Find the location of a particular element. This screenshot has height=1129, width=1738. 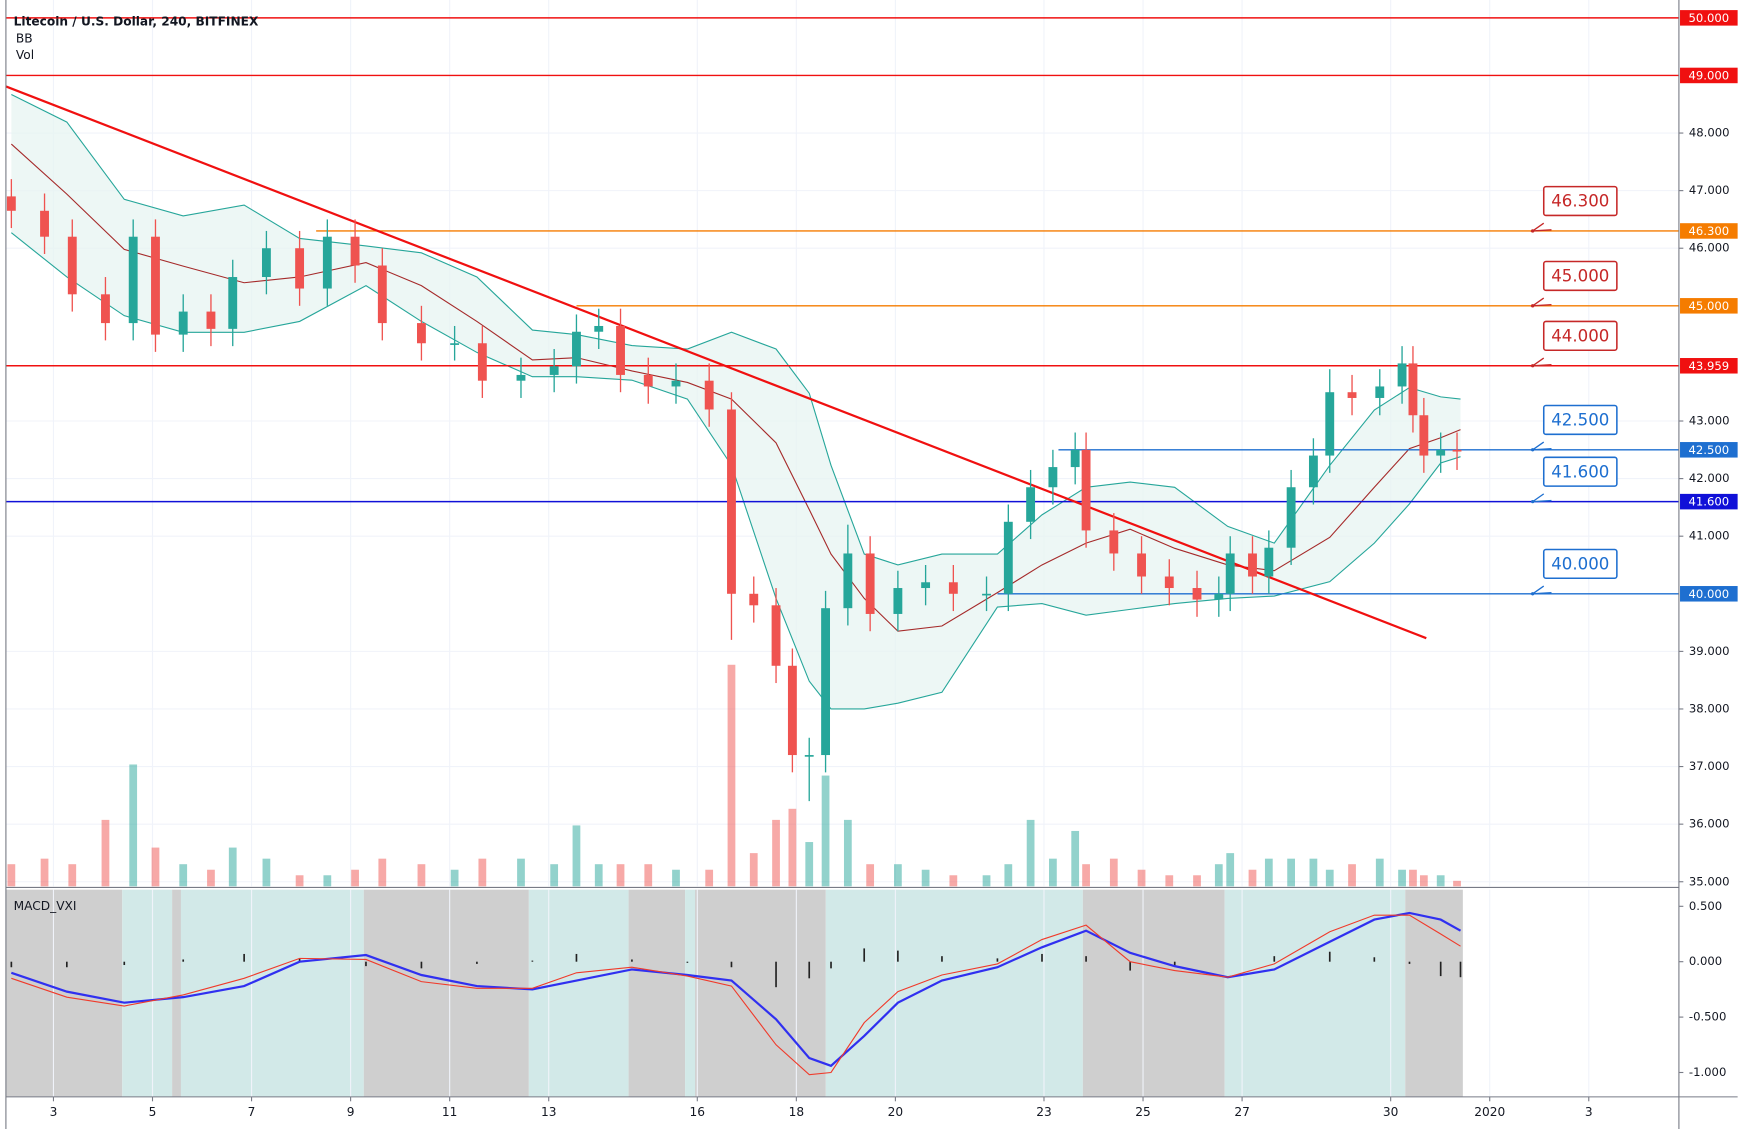

x-tick-label: 27 is located at coordinates (1242, 1112).